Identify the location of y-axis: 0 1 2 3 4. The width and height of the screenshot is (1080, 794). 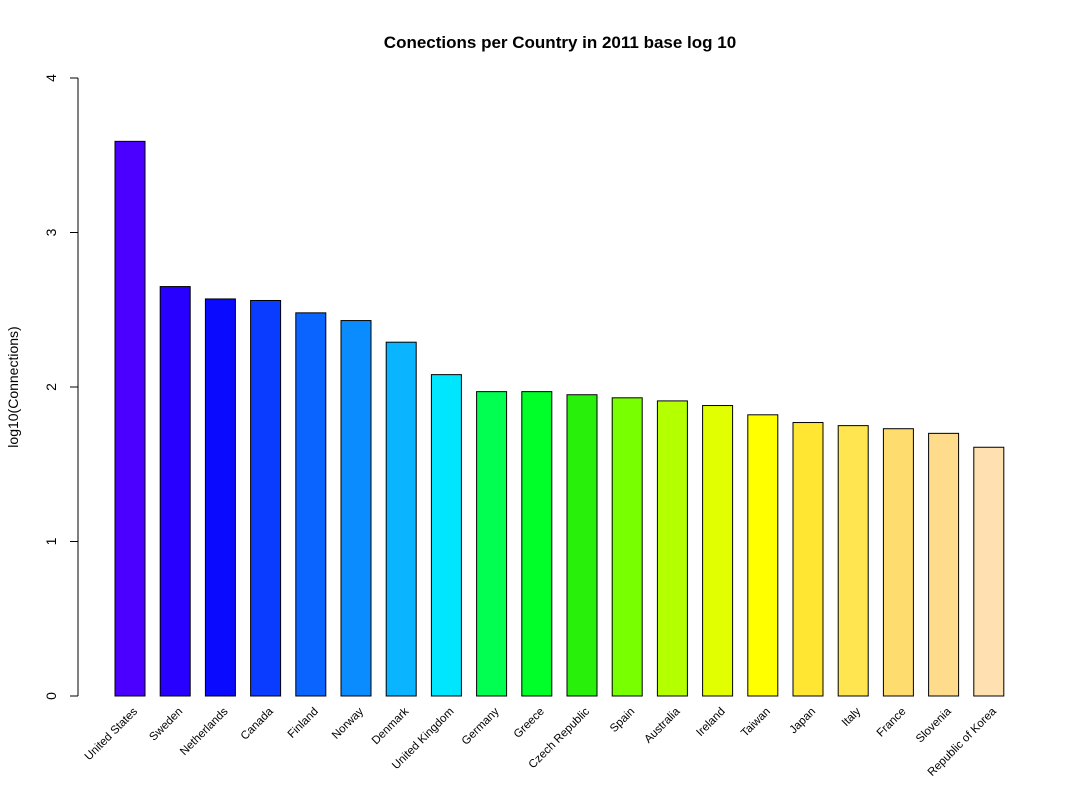
(61, 387).